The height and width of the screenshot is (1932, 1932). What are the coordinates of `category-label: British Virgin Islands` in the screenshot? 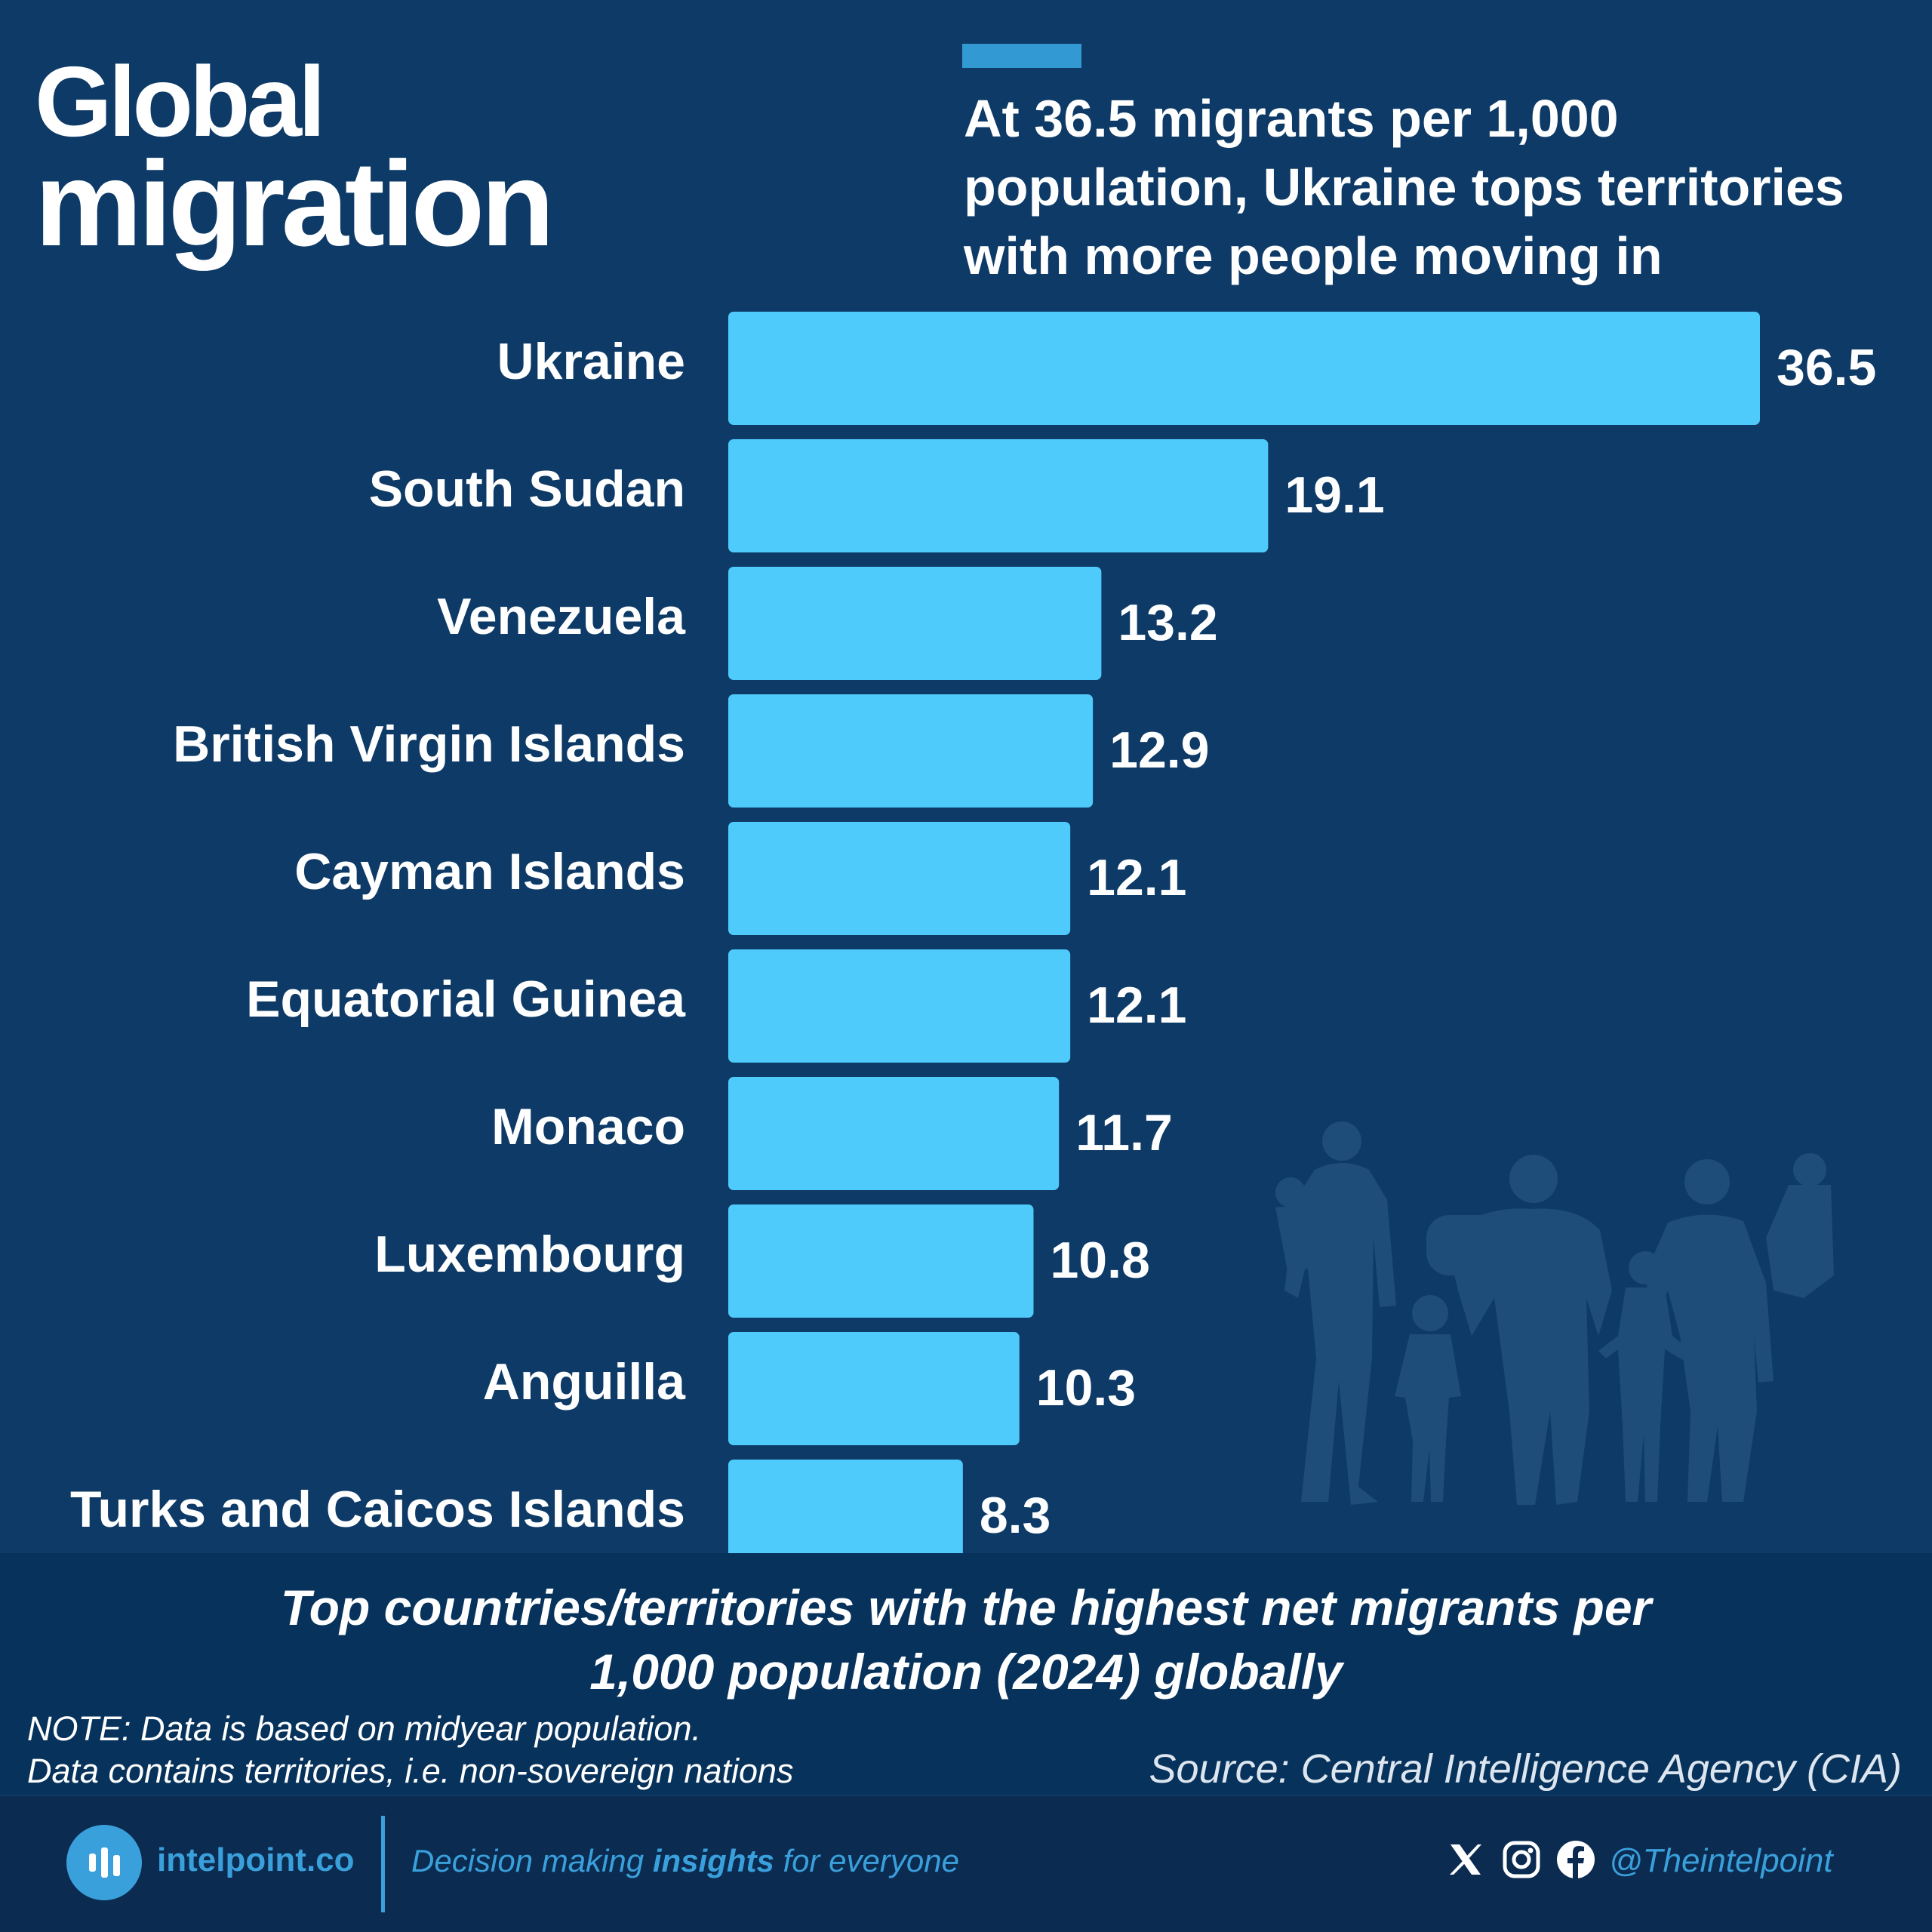 It's located at (429, 744).